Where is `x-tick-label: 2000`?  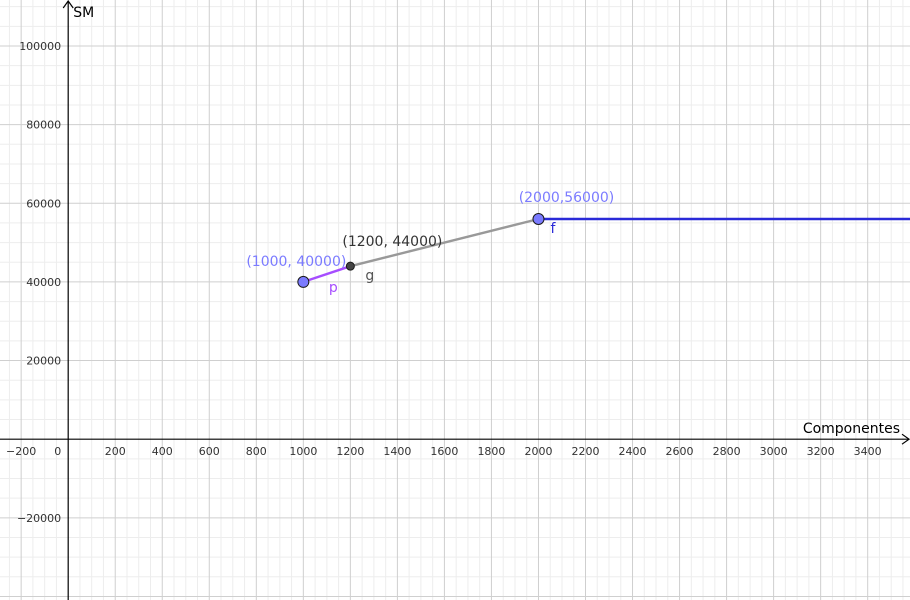 x-tick-label: 2000 is located at coordinates (538, 451).